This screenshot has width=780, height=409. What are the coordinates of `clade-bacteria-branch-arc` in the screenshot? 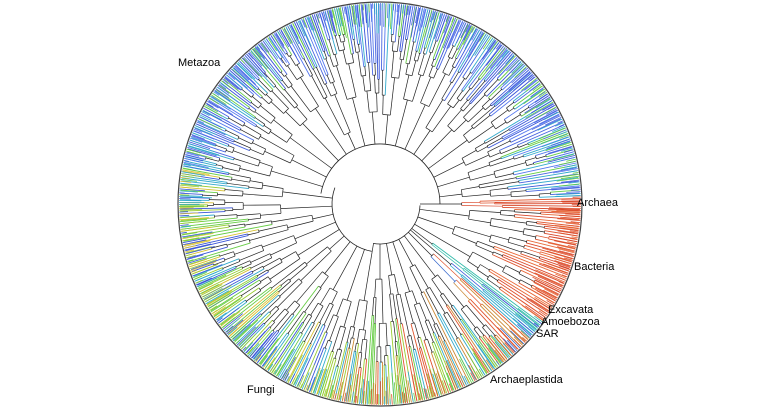 It's located at (453, 230).